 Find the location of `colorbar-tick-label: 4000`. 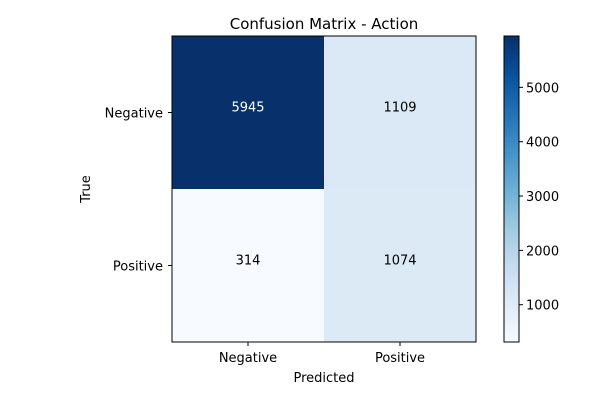

colorbar-tick-label: 4000 is located at coordinates (542, 143).